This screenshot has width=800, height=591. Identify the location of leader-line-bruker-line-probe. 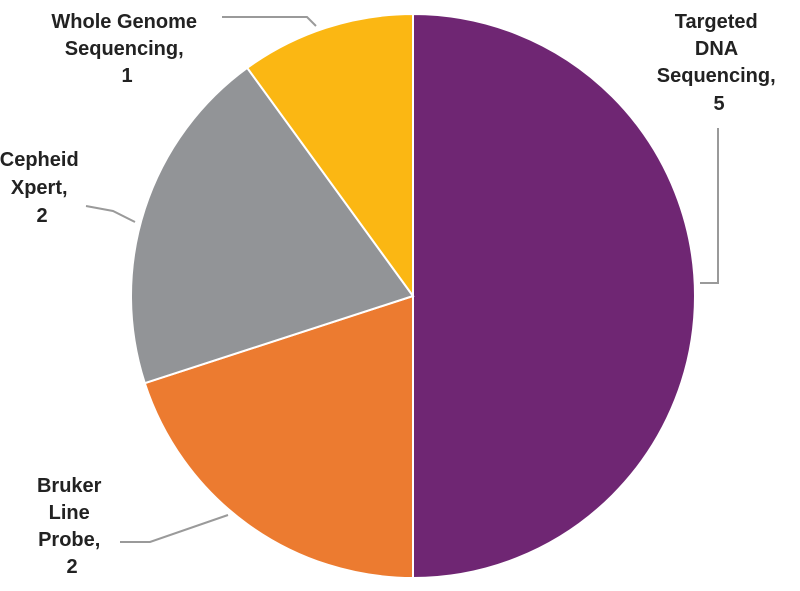
(174, 528).